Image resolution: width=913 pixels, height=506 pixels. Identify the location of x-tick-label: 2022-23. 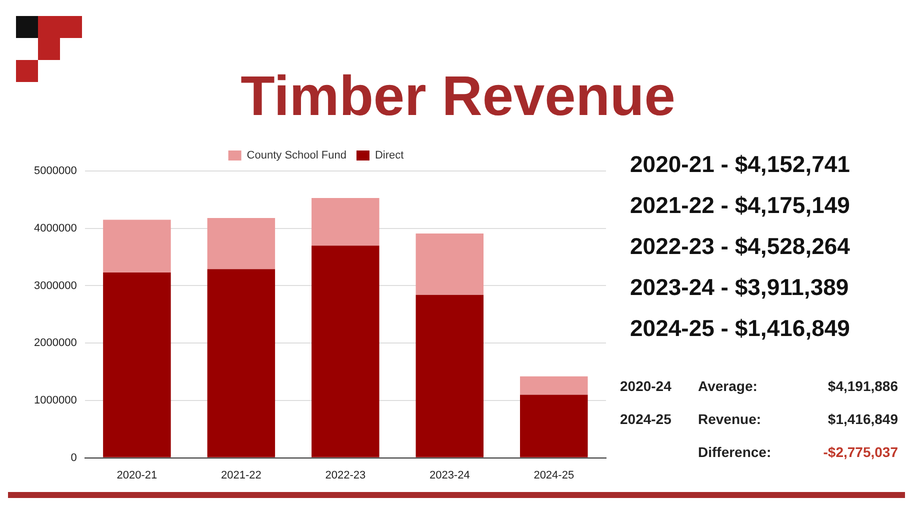
(345, 475).